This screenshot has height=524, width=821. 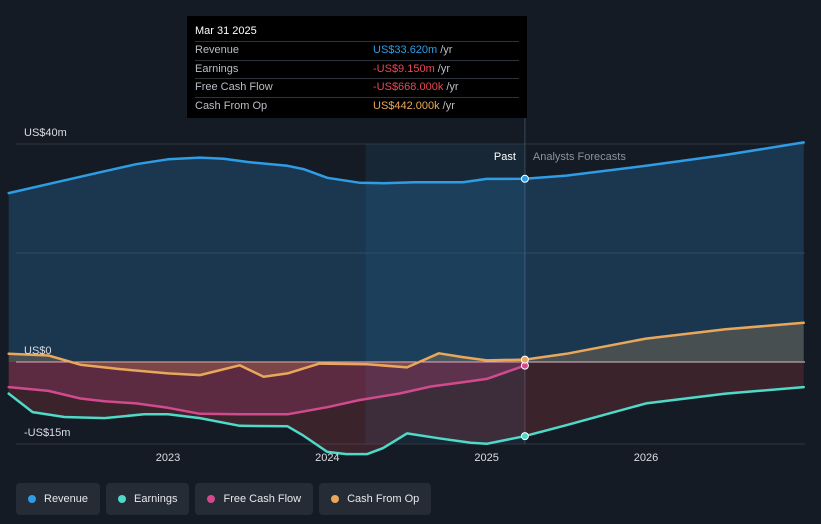 I want to click on area-free-cash-flow, so click(x=266, y=388).